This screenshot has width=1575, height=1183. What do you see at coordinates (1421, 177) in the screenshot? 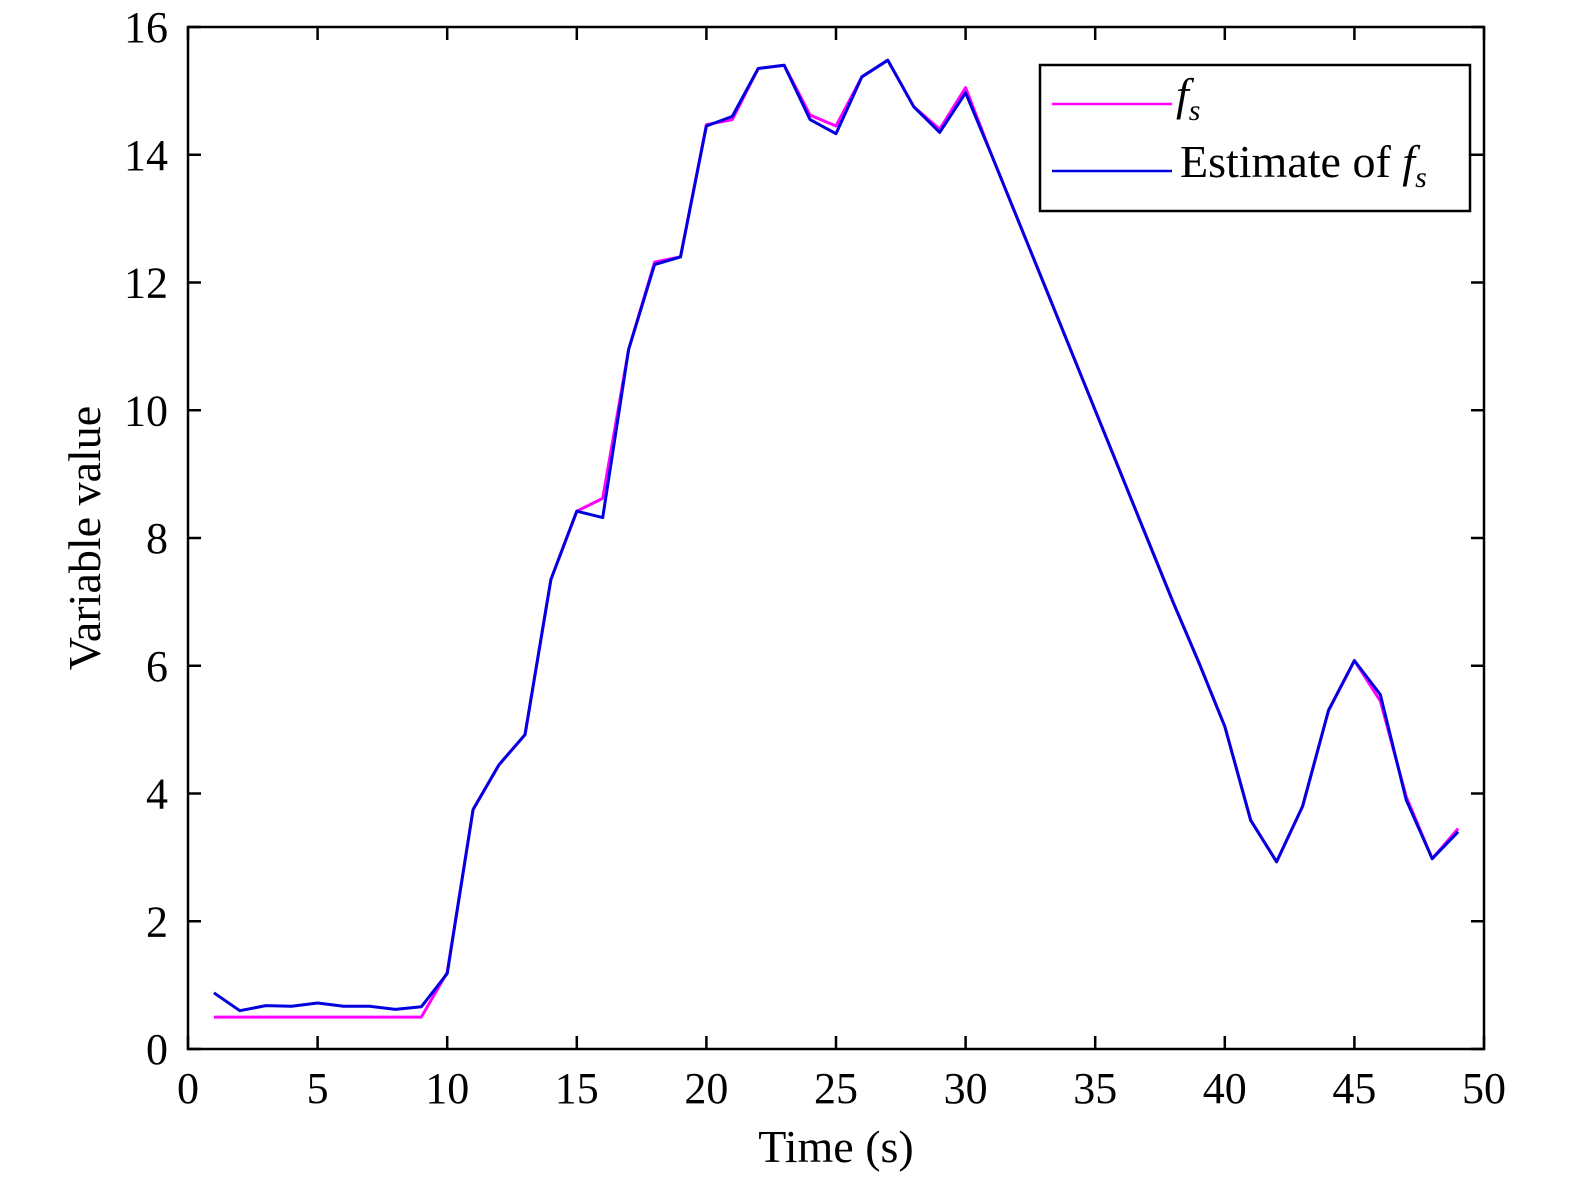
I see `legend-label-estimate-sub: s` at bounding box center [1421, 177].